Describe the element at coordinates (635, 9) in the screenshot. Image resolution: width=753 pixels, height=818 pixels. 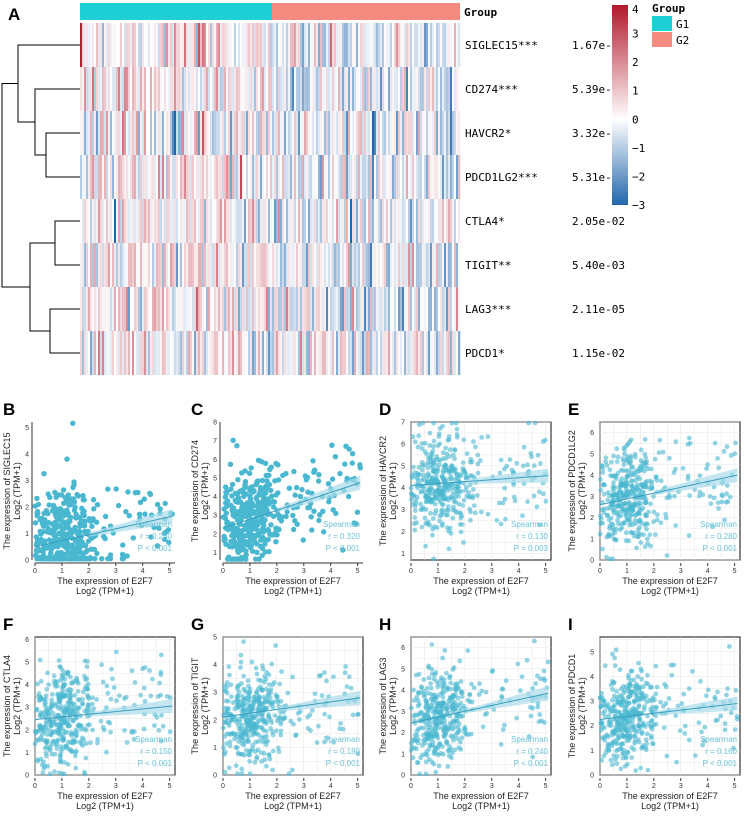
I see `colorbar-tick: 4` at that location.